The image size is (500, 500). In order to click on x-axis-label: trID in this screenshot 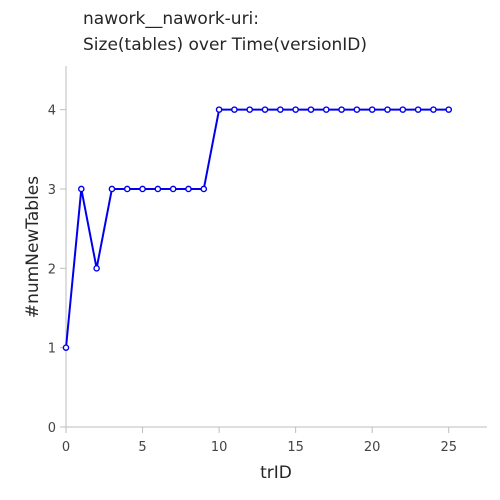, I will do `click(276, 473)`.